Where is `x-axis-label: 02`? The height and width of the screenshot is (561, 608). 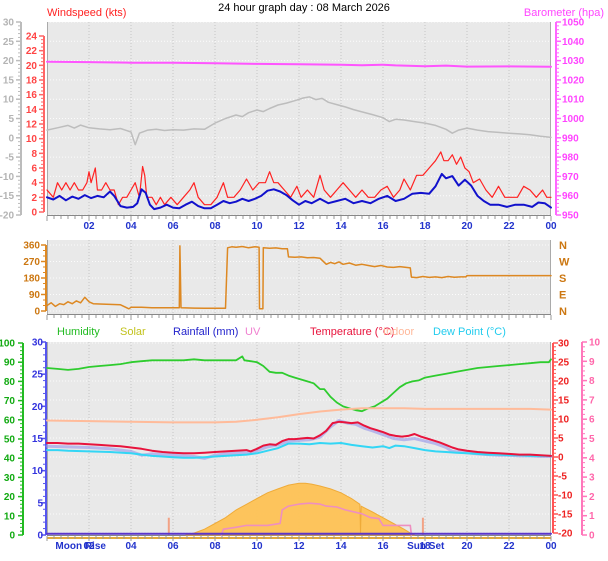 x-axis-label: 02 is located at coordinates (89, 546).